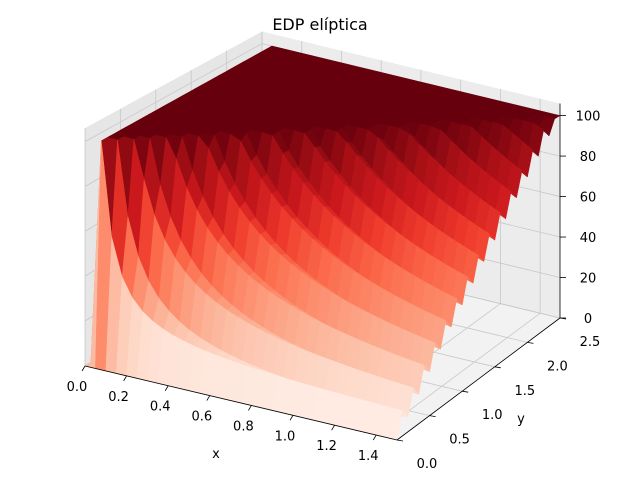 The height and width of the screenshot is (485, 640). Describe the element at coordinates (201, 417) in the screenshot. I see `x-tick-label: 0.6` at that location.